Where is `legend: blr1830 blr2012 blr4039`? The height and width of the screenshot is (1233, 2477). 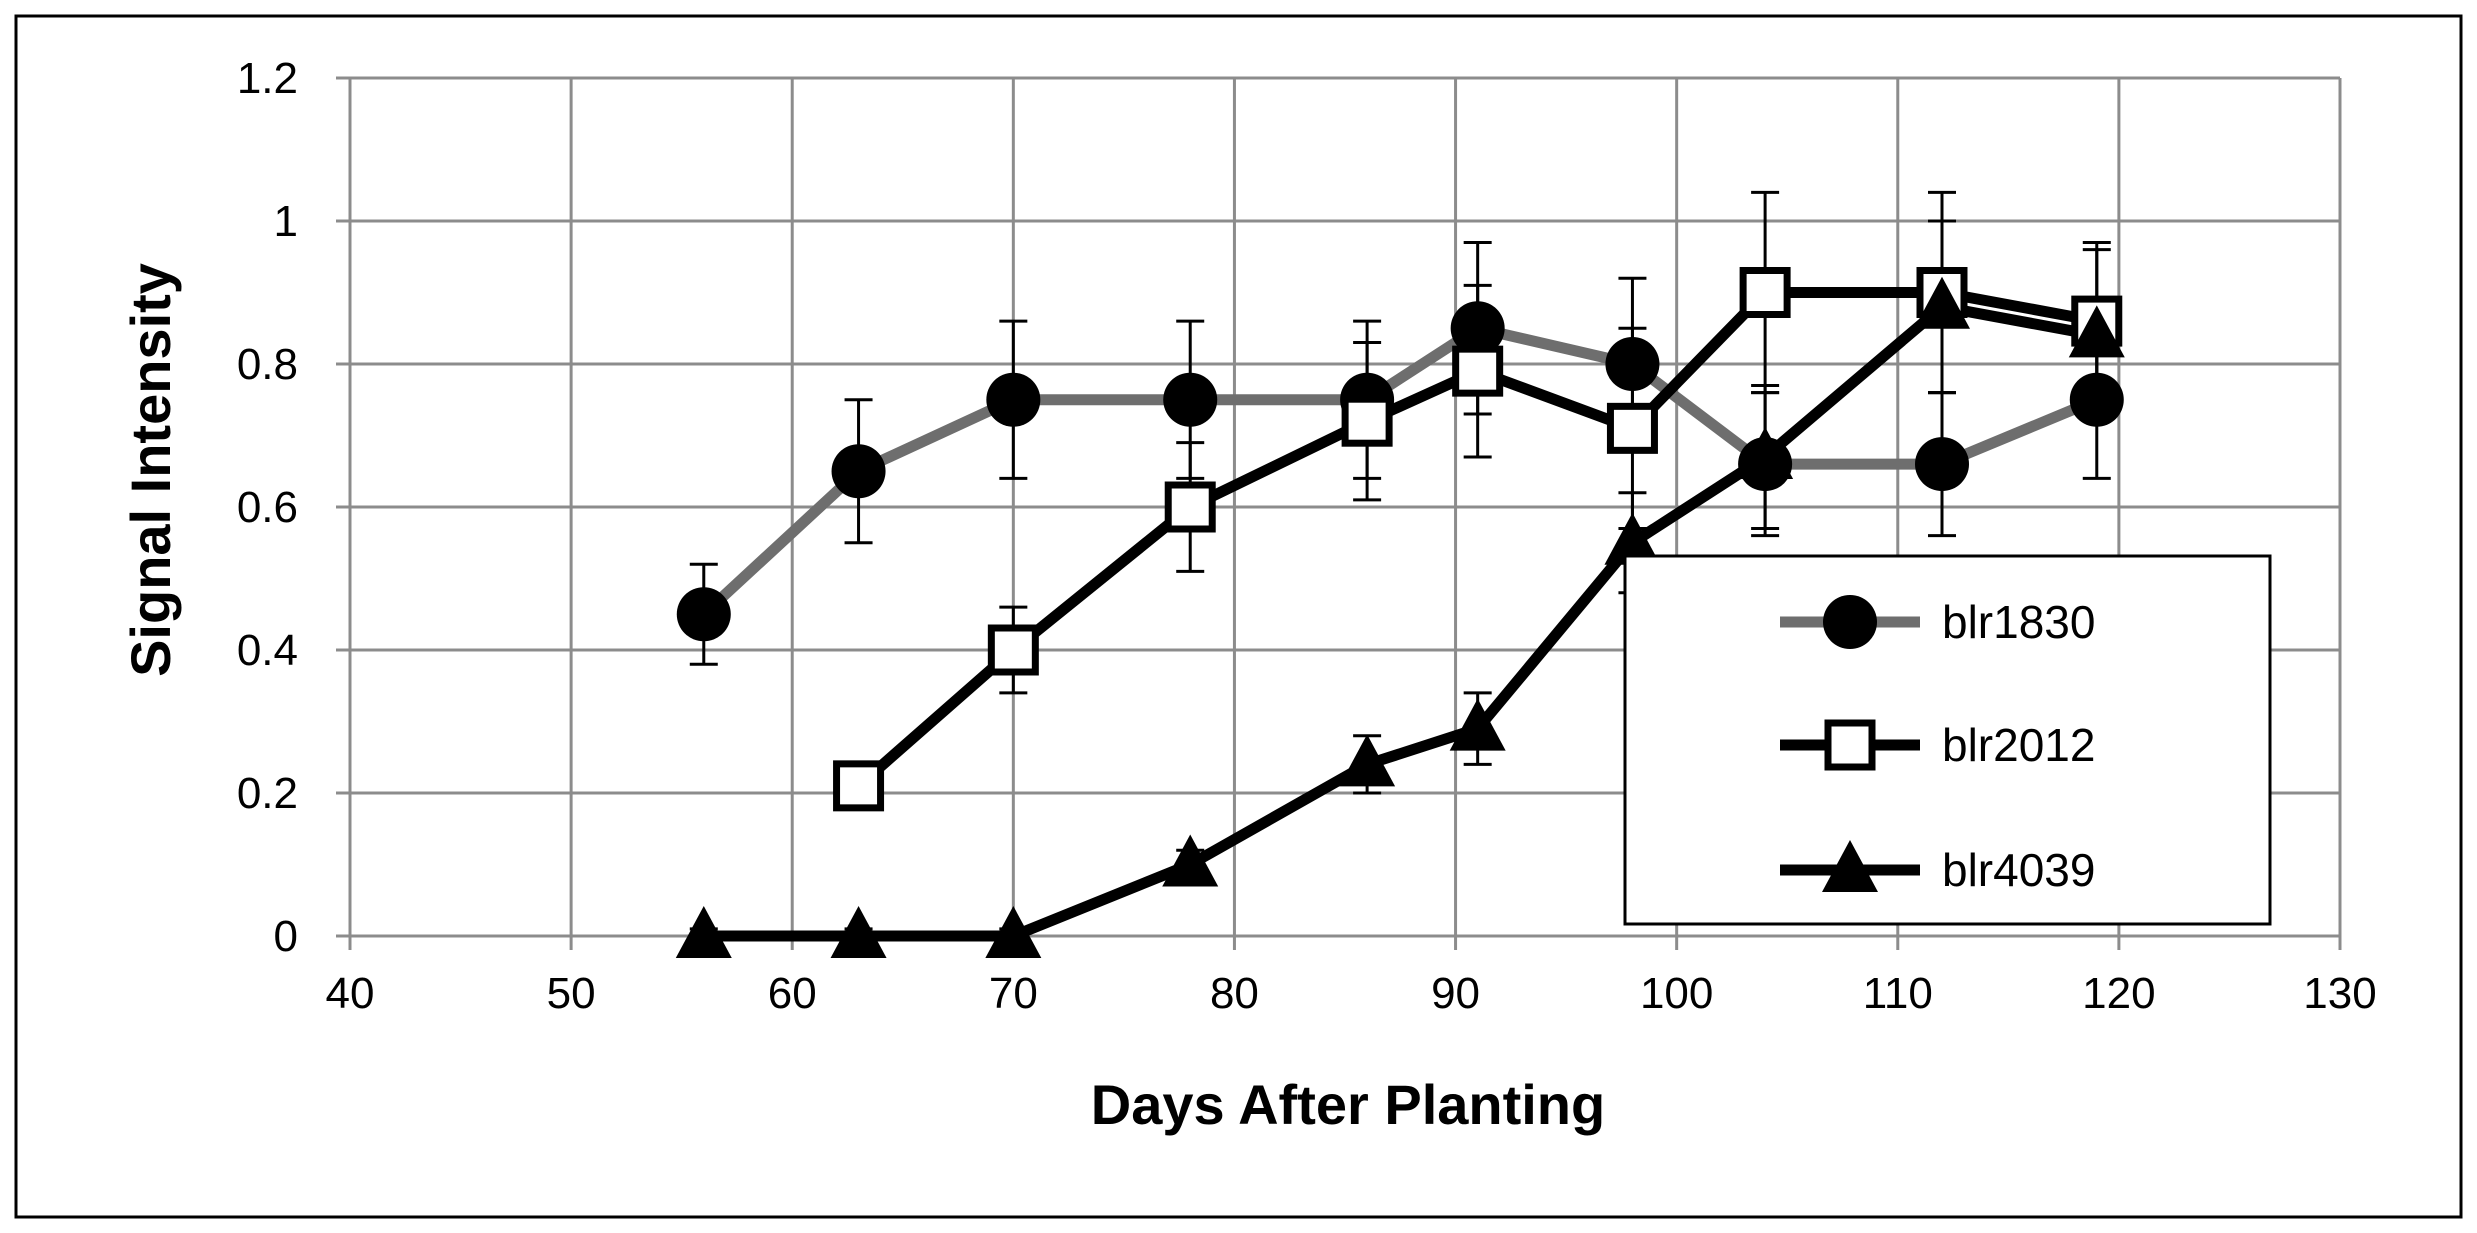
legend: blr1830 blr2012 blr4039 is located at coordinates (1947, 740).